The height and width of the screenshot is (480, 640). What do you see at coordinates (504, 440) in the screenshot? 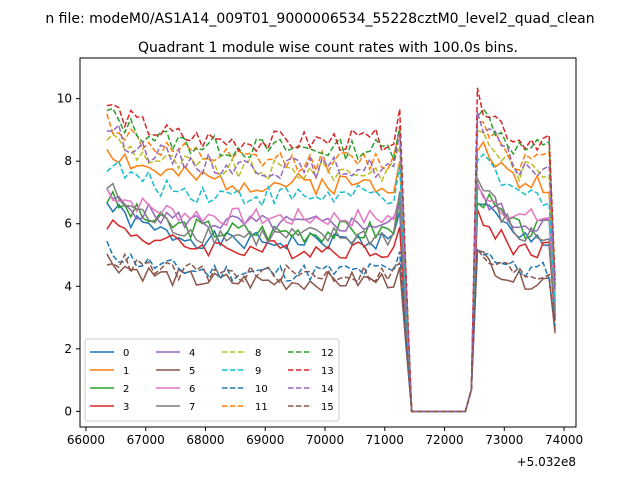
I see `x-tick-label: 73000` at bounding box center [504, 440].